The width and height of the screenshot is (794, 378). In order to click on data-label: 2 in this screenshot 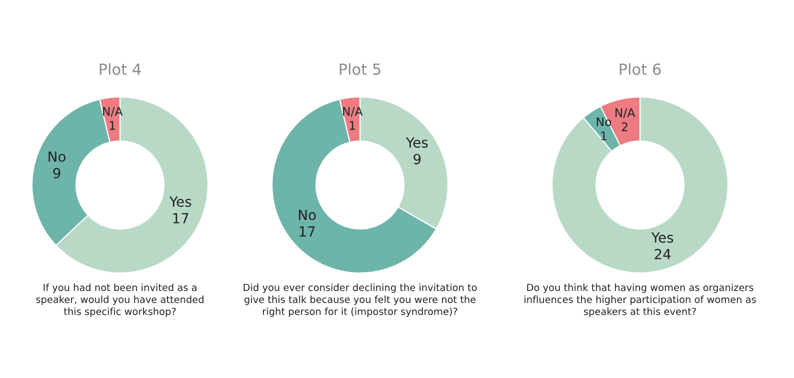, I will do `click(625, 127)`.